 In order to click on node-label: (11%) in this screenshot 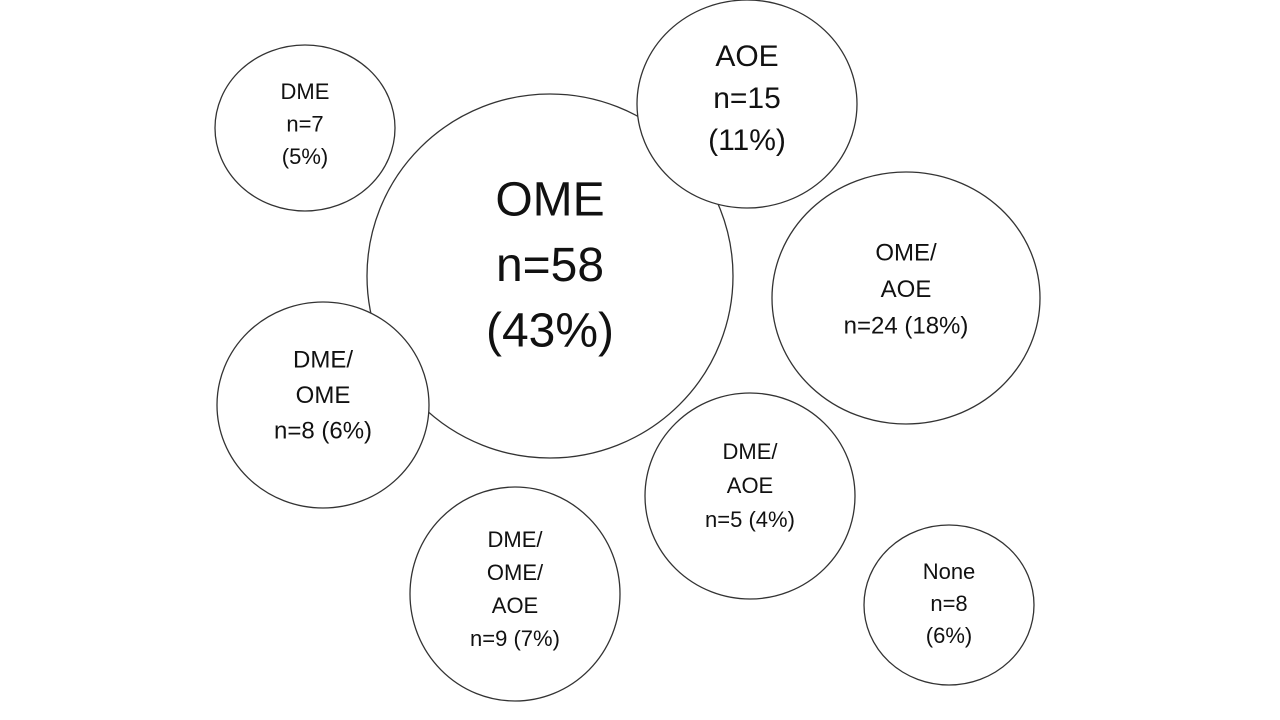, I will do `click(747, 140)`.